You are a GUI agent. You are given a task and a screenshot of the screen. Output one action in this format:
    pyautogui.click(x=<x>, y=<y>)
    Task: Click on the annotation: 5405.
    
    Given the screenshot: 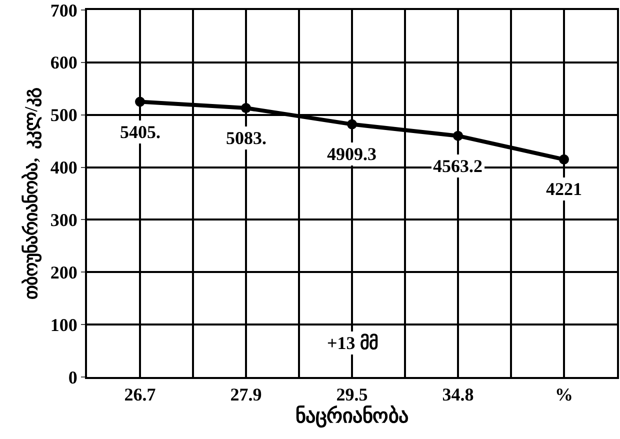 What is the action you would take?
    pyautogui.click(x=140, y=132)
    